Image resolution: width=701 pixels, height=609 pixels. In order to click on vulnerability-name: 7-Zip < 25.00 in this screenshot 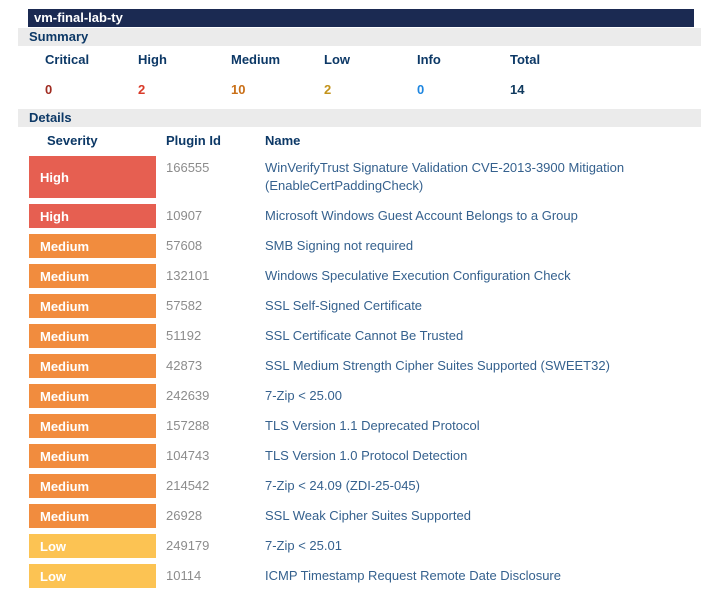, I will do `click(303, 395)`.